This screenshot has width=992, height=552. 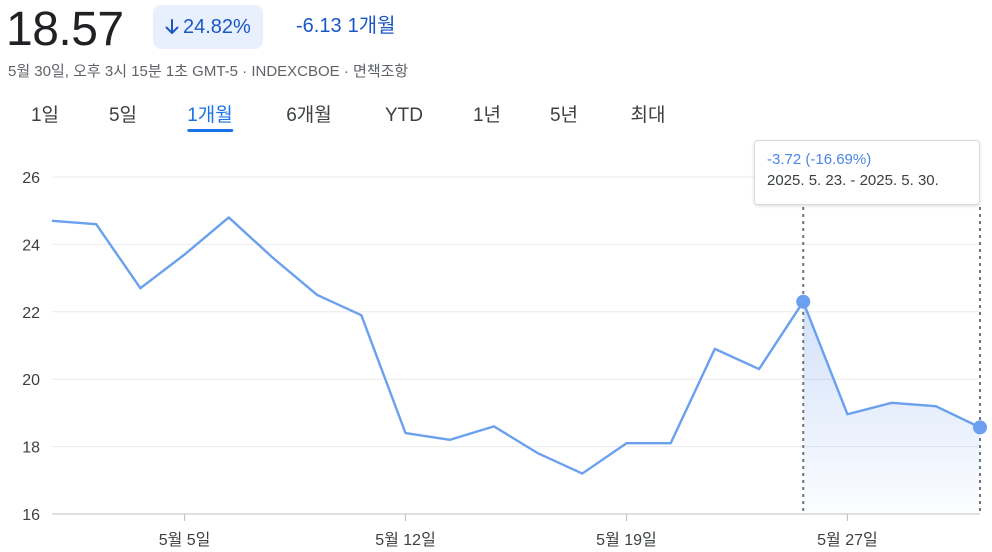 I want to click on y-tick-label: 26, so click(x=31, y=178).